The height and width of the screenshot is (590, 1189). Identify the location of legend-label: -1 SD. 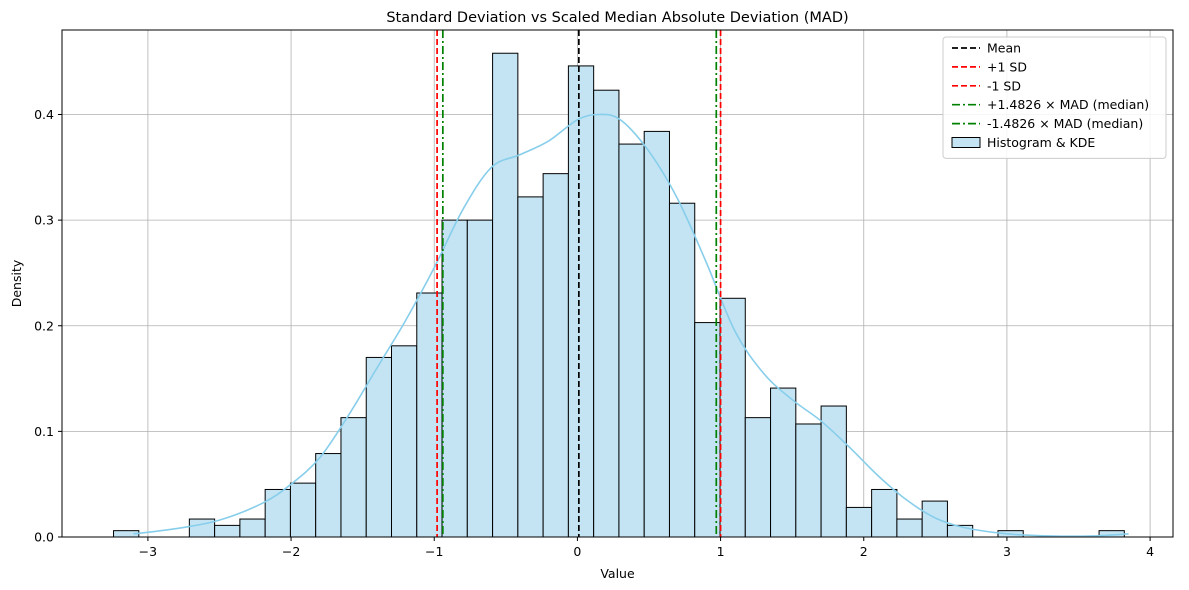
(1004, 85).